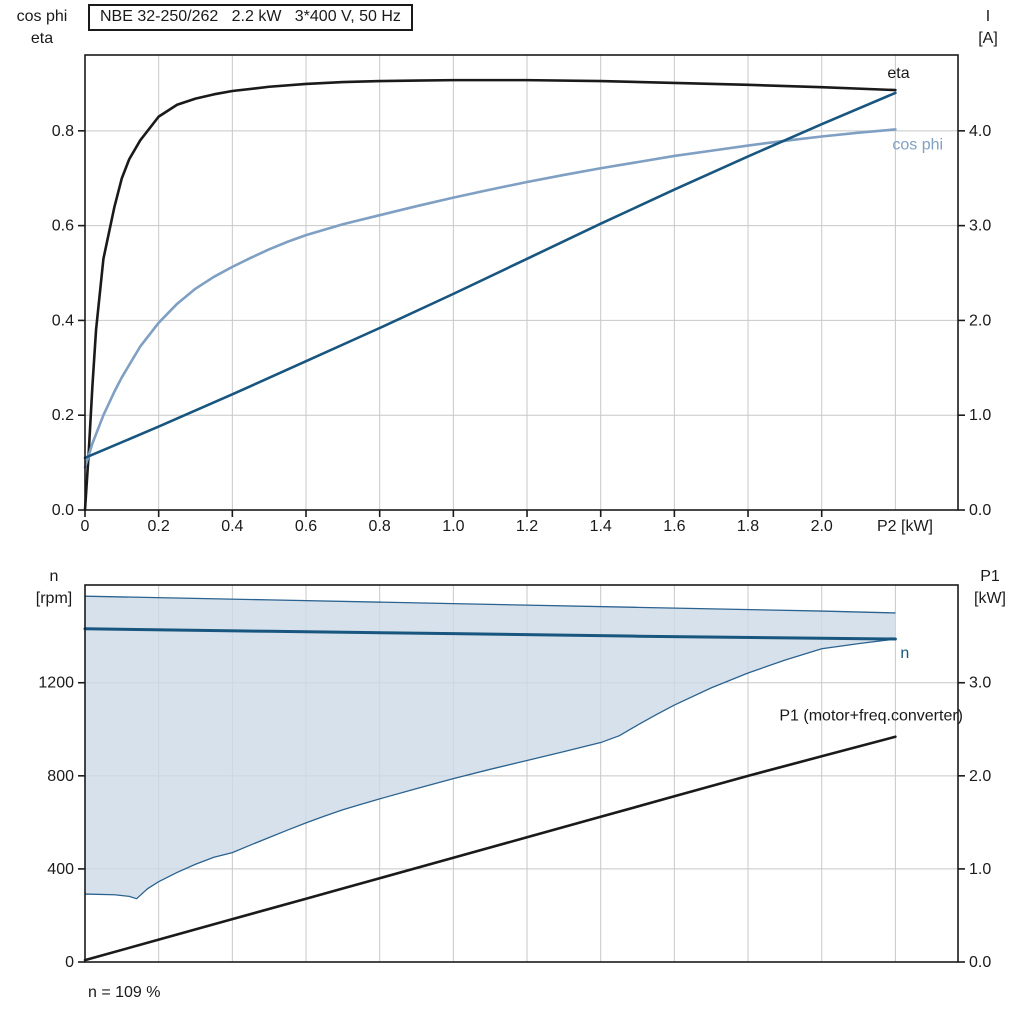 Image resolution: width=1024 pixels, height=1024 pixels. I want to click on axis-tick-label: 1.8, so click(748, 526).